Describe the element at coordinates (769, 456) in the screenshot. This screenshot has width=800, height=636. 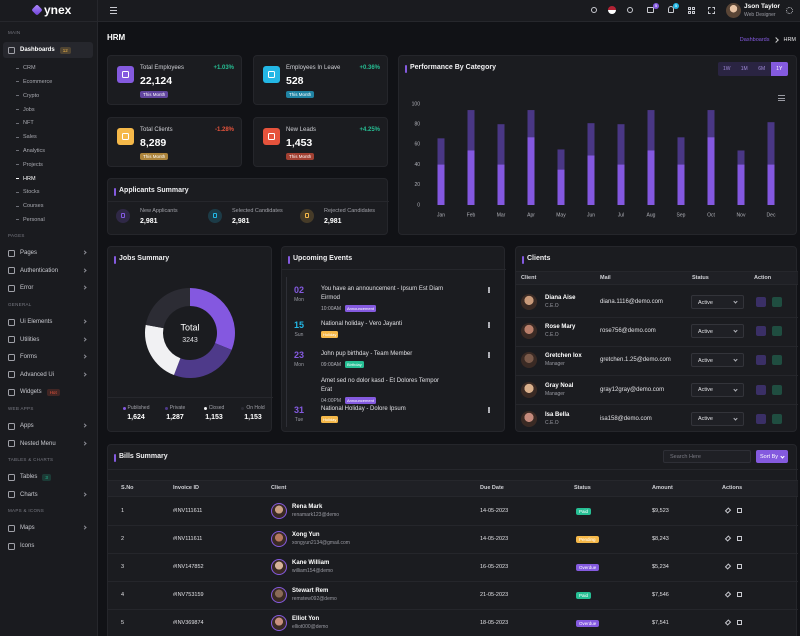
I see `sort-label: Sort By` at that location.